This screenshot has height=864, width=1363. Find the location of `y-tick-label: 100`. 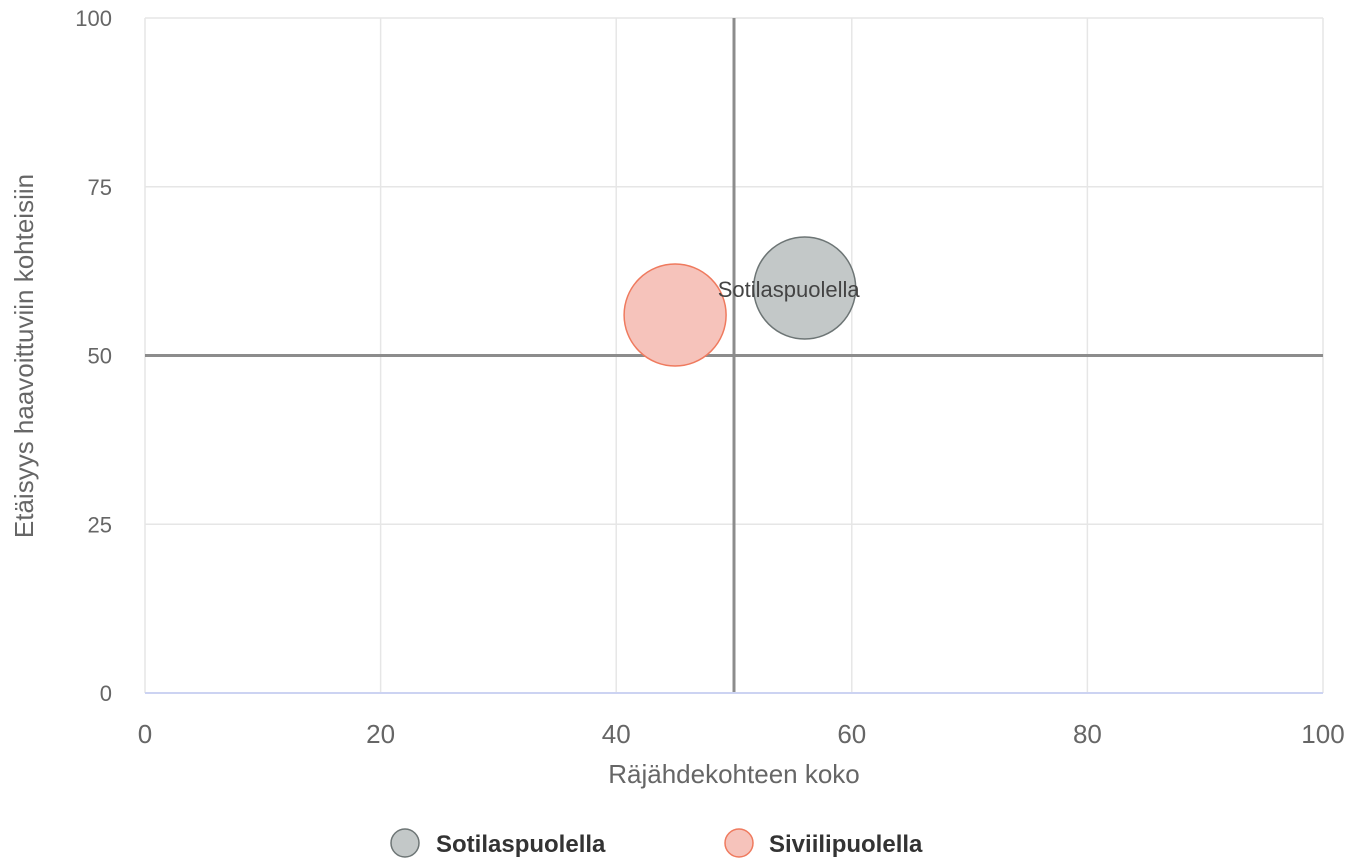

y-tick-label: 100 is located at coordinates (93, 18).